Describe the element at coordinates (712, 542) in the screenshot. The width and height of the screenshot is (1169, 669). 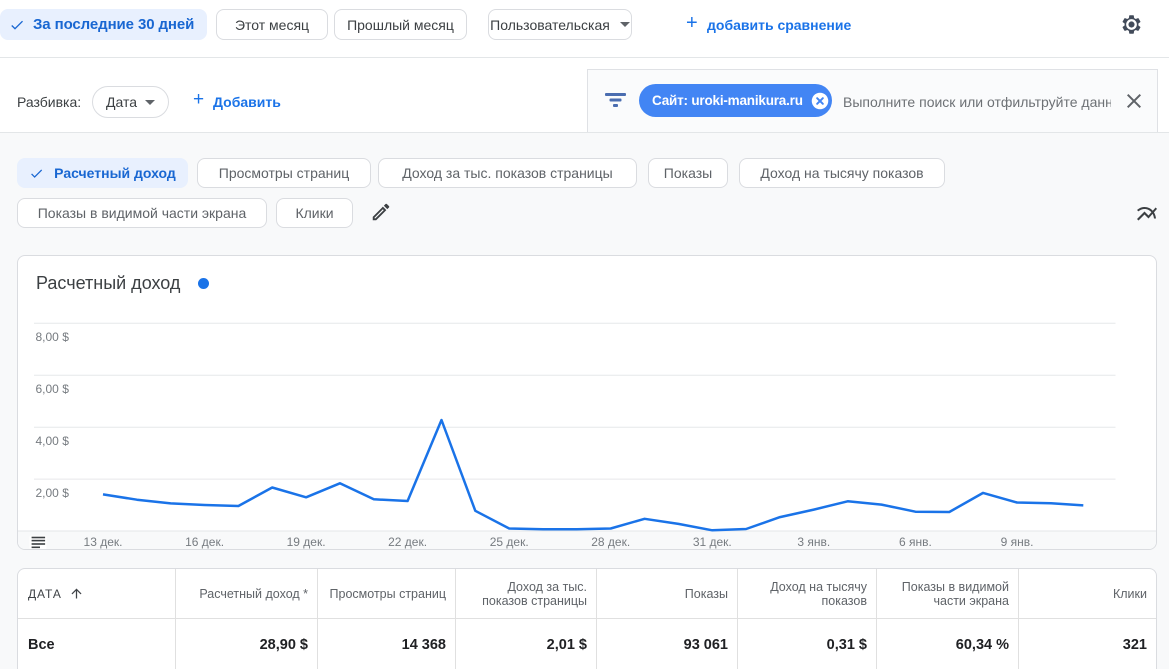
I see `svg-text: 31 дек.` at that location.